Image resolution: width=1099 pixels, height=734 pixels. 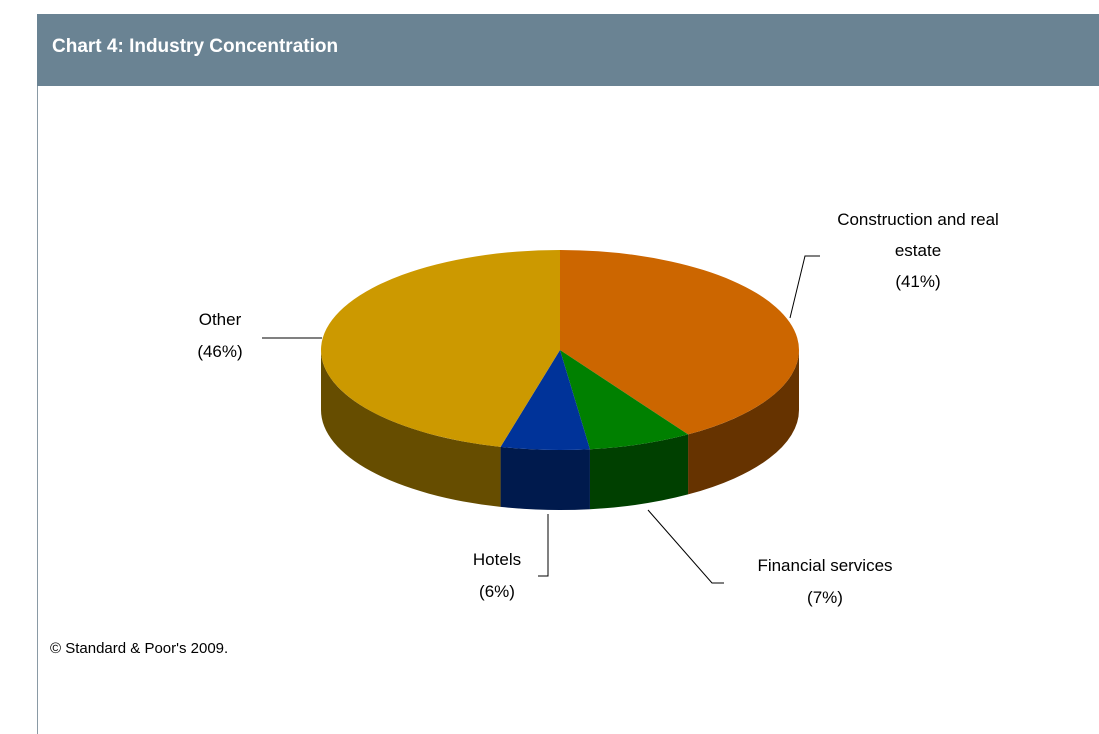 I want to click on slice-label: Hotels, so click(x=497, y=559).